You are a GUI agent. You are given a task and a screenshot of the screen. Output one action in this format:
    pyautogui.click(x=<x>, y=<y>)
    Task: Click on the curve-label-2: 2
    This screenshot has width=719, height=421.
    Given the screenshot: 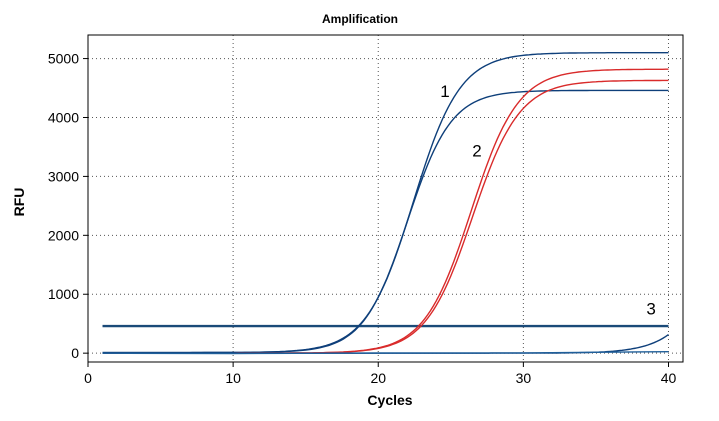 What is the action you would take?
    pyautogui.click(x=476, y=150)
    